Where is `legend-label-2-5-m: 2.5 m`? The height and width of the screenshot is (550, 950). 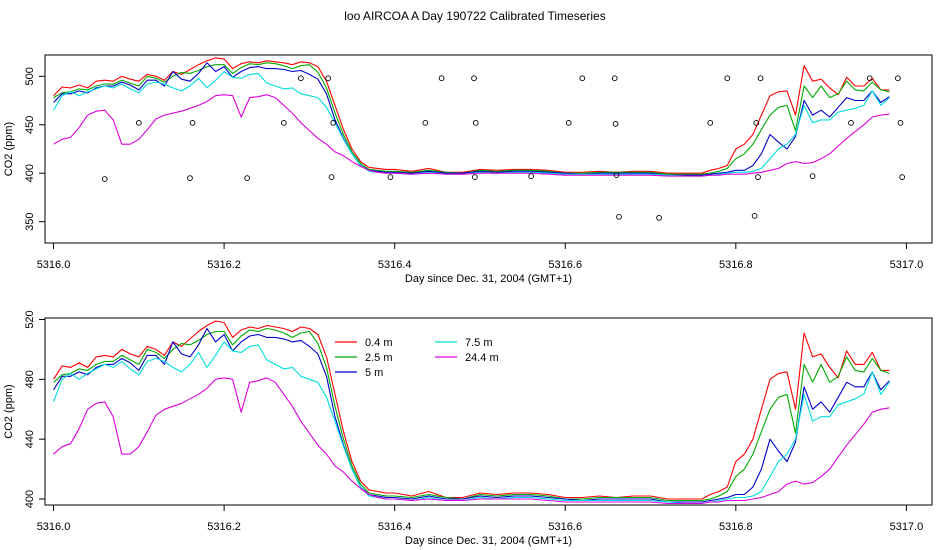
legend-label-2-5-m: 2.5 m is located at coordinates (379, 358).